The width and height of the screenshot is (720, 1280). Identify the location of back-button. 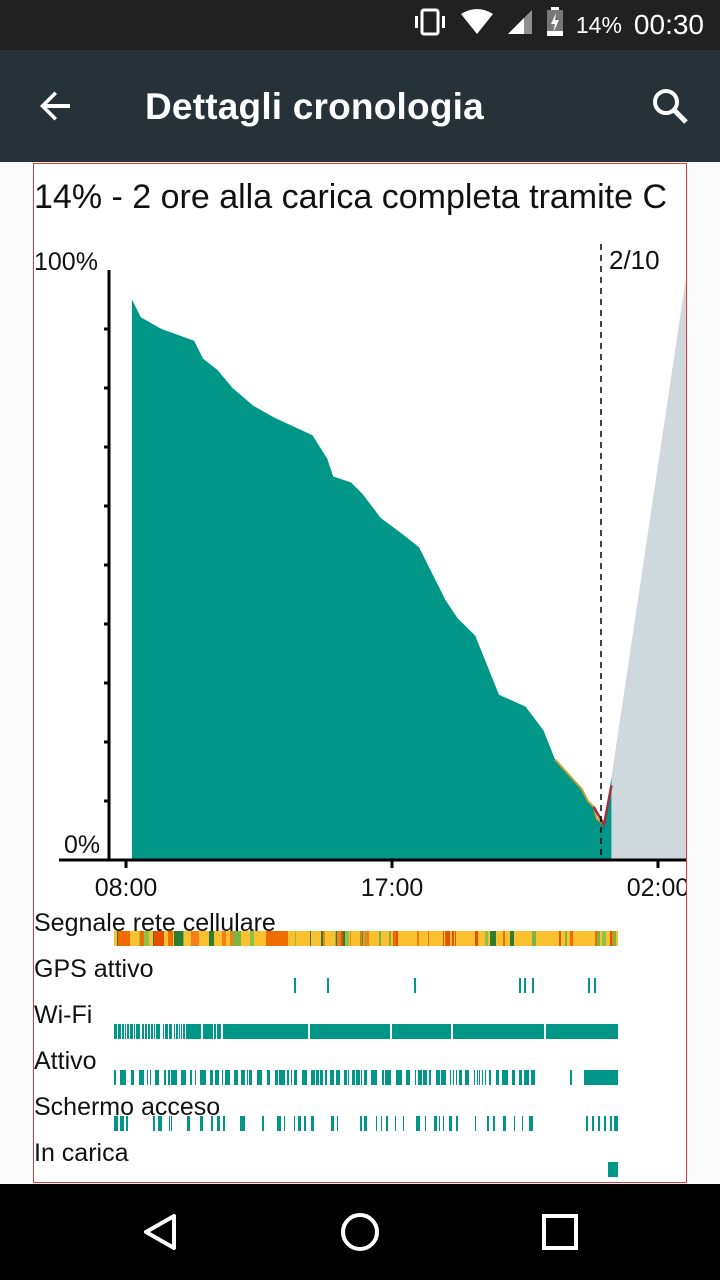
(56, 106).